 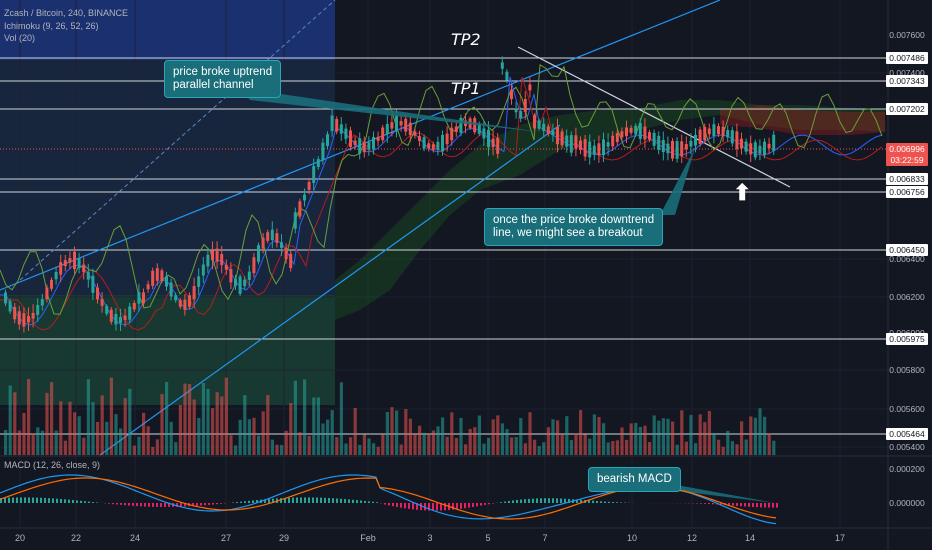 What do you see at coordinates (66, 13) in the screenshot?
I see `symbol-legend: Zcash / Bitcoin, 240, BINANCE` at bounding box center [66, 13].